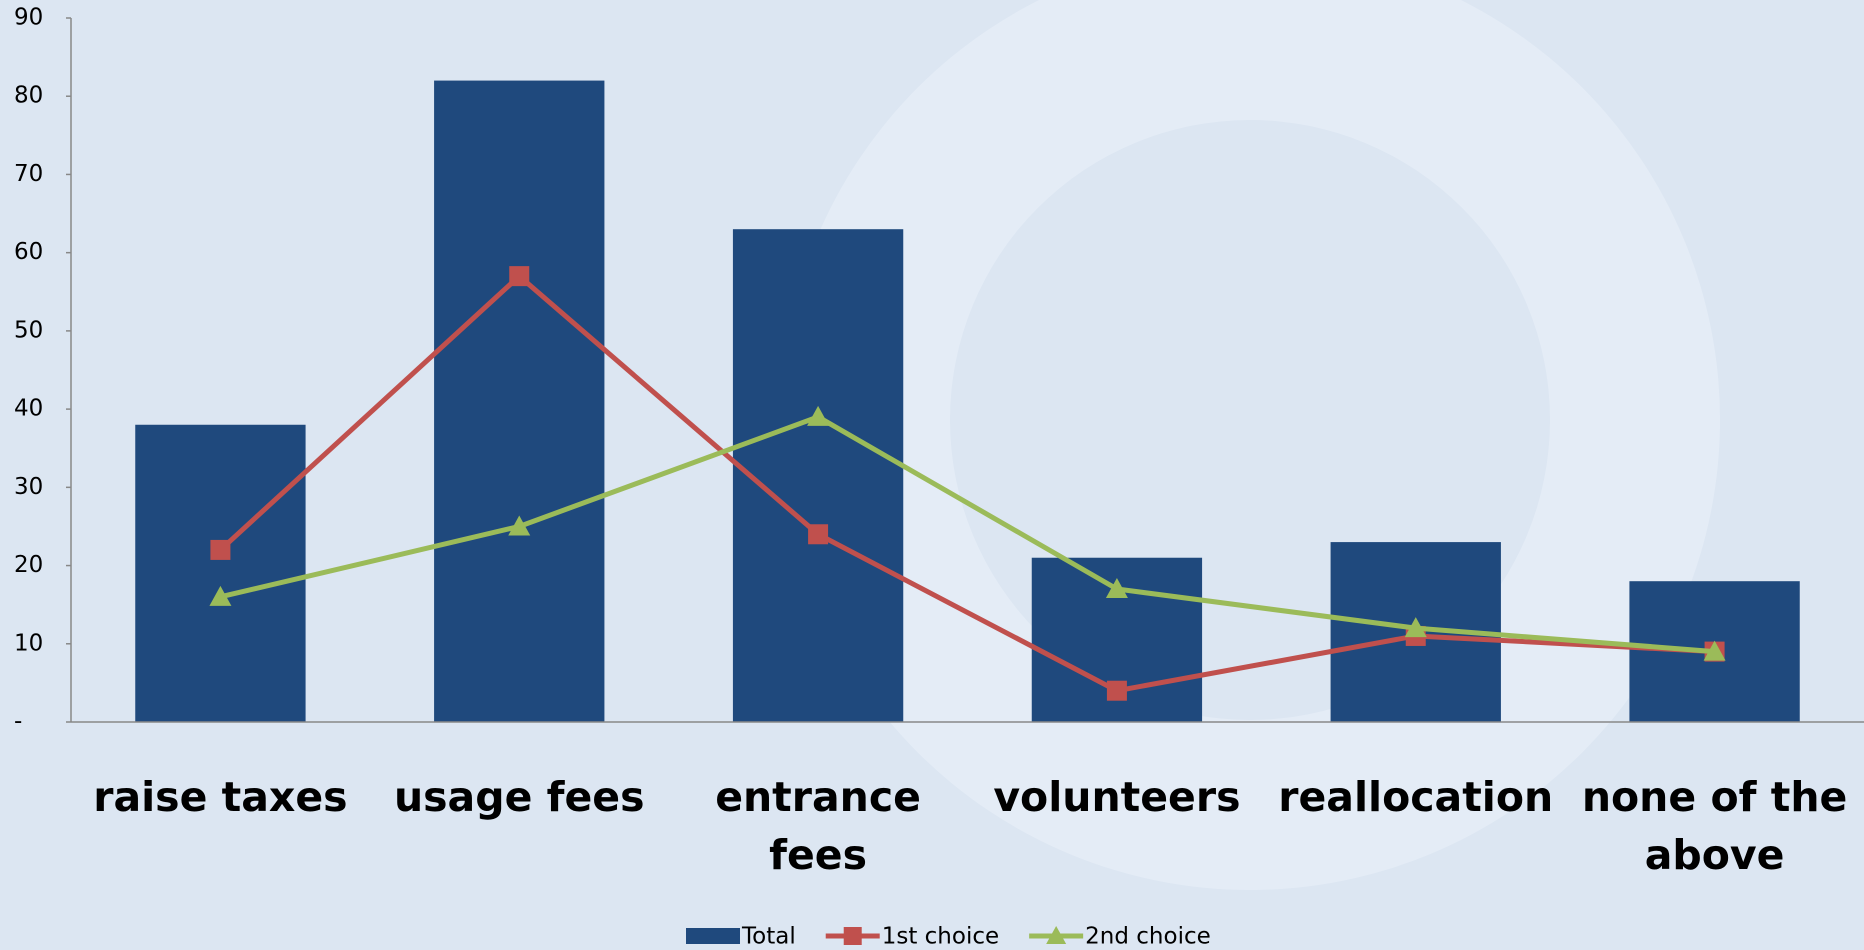 This screenshot has height=950, width=1864. Describe the element at coordinates (28, 174) in the screenshot. I see `y-tick-label: 70` at that location.